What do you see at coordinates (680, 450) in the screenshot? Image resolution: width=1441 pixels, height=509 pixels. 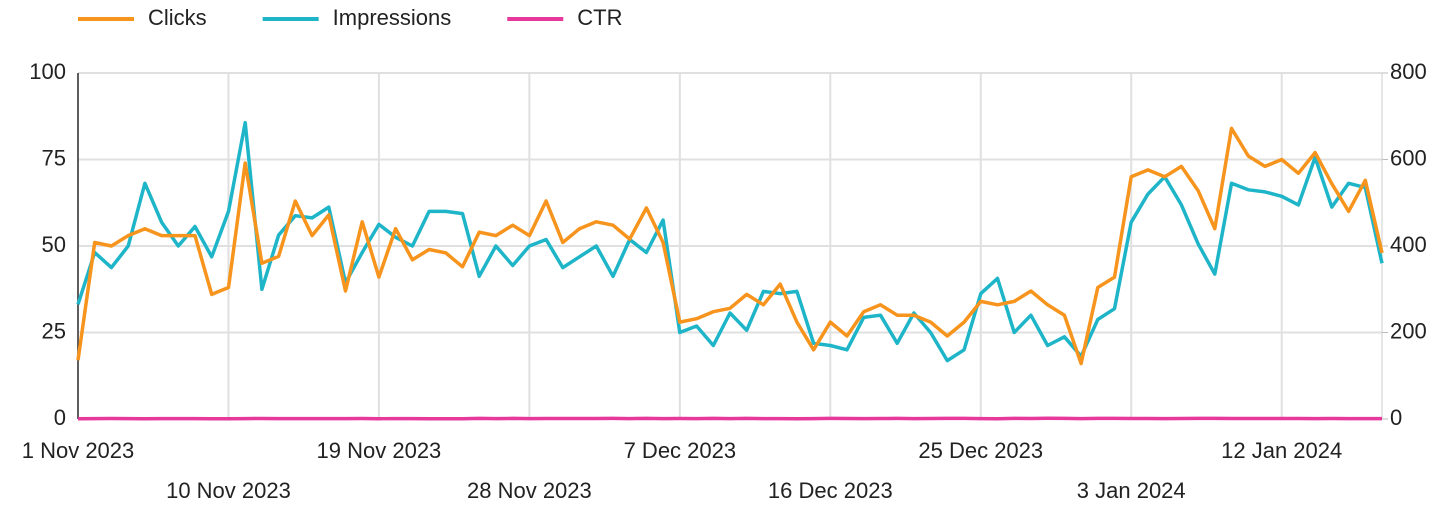 I see `x-tick-label: 7 Dec 2023` at bounding box center [680, 450].